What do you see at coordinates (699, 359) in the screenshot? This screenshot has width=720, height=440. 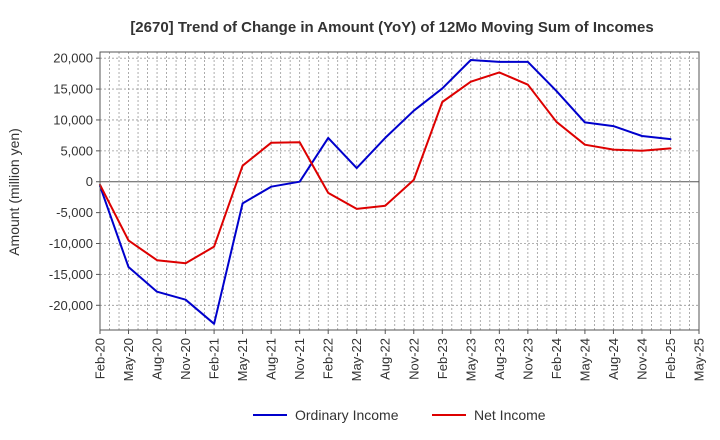 I see `x-tick-label: May-25` at bounding box center [699, 359].